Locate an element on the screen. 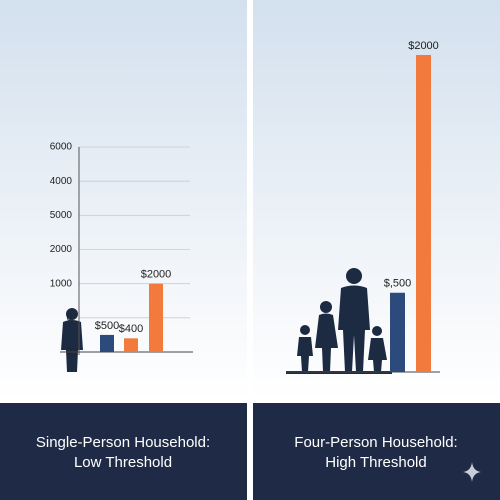  family-silhouette is located at coordinates (339, 321).